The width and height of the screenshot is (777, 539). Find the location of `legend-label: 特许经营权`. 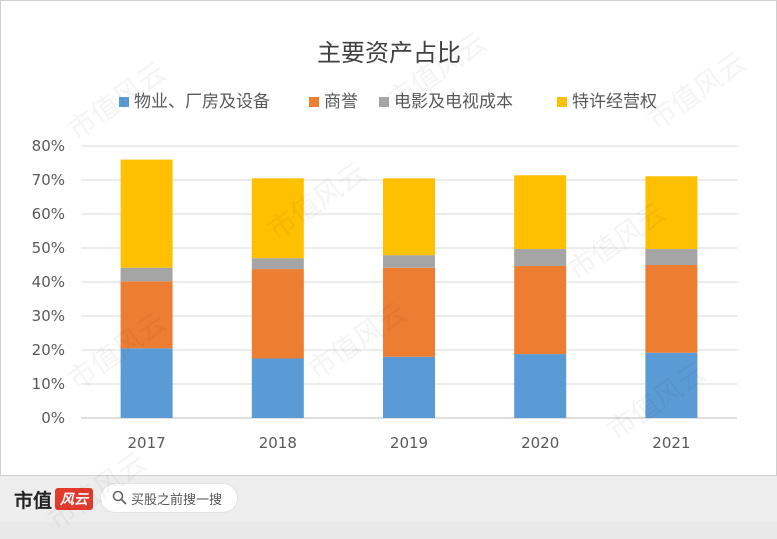

legend-label: 特许经营权 is located at coordinates (614, 102).